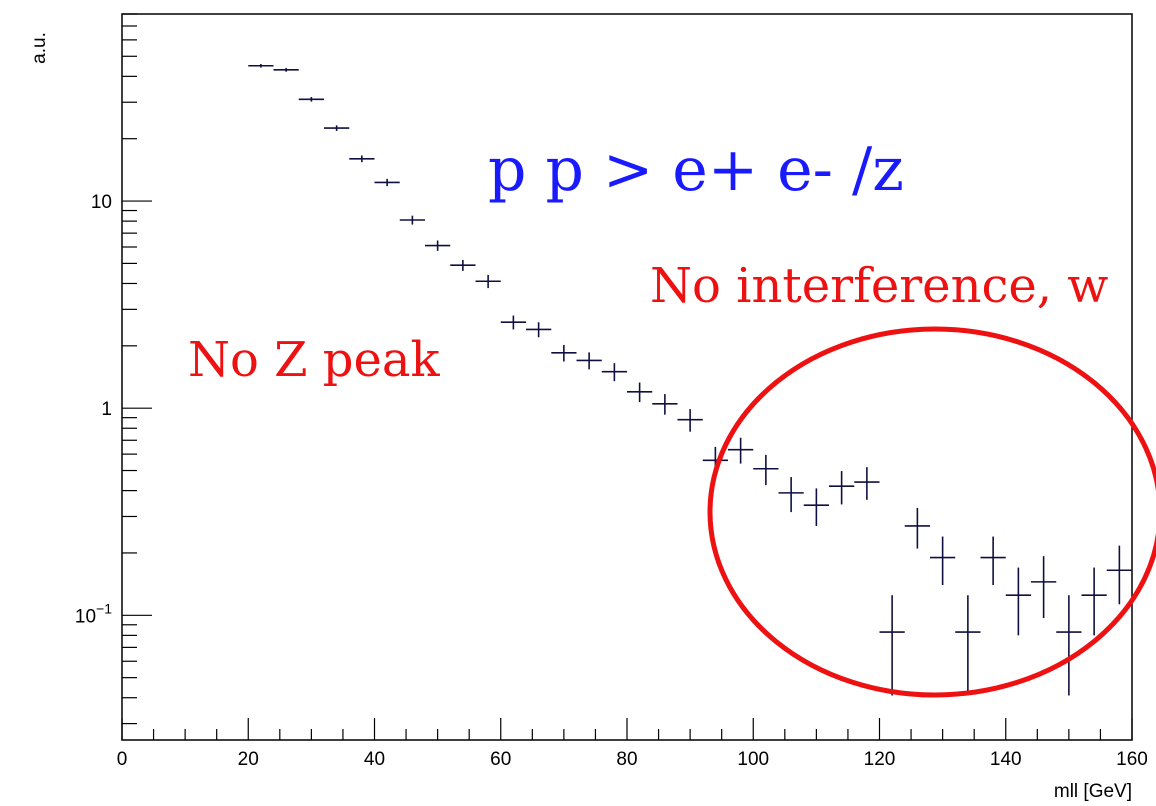  Describe the element at coordinates (248, 759) in the screenshot. I see `x-tick-label: 20` at that location.